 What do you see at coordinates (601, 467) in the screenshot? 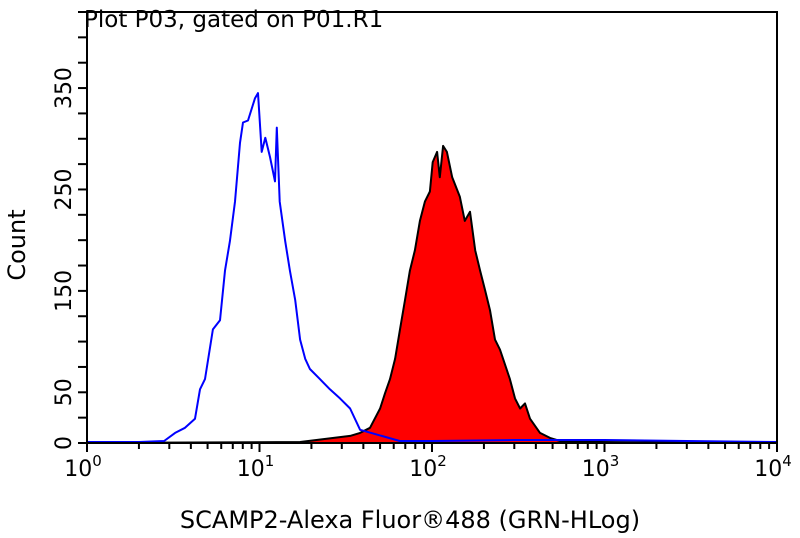
I see `x-tick-label: 10³` at bounding box center [601, 467].